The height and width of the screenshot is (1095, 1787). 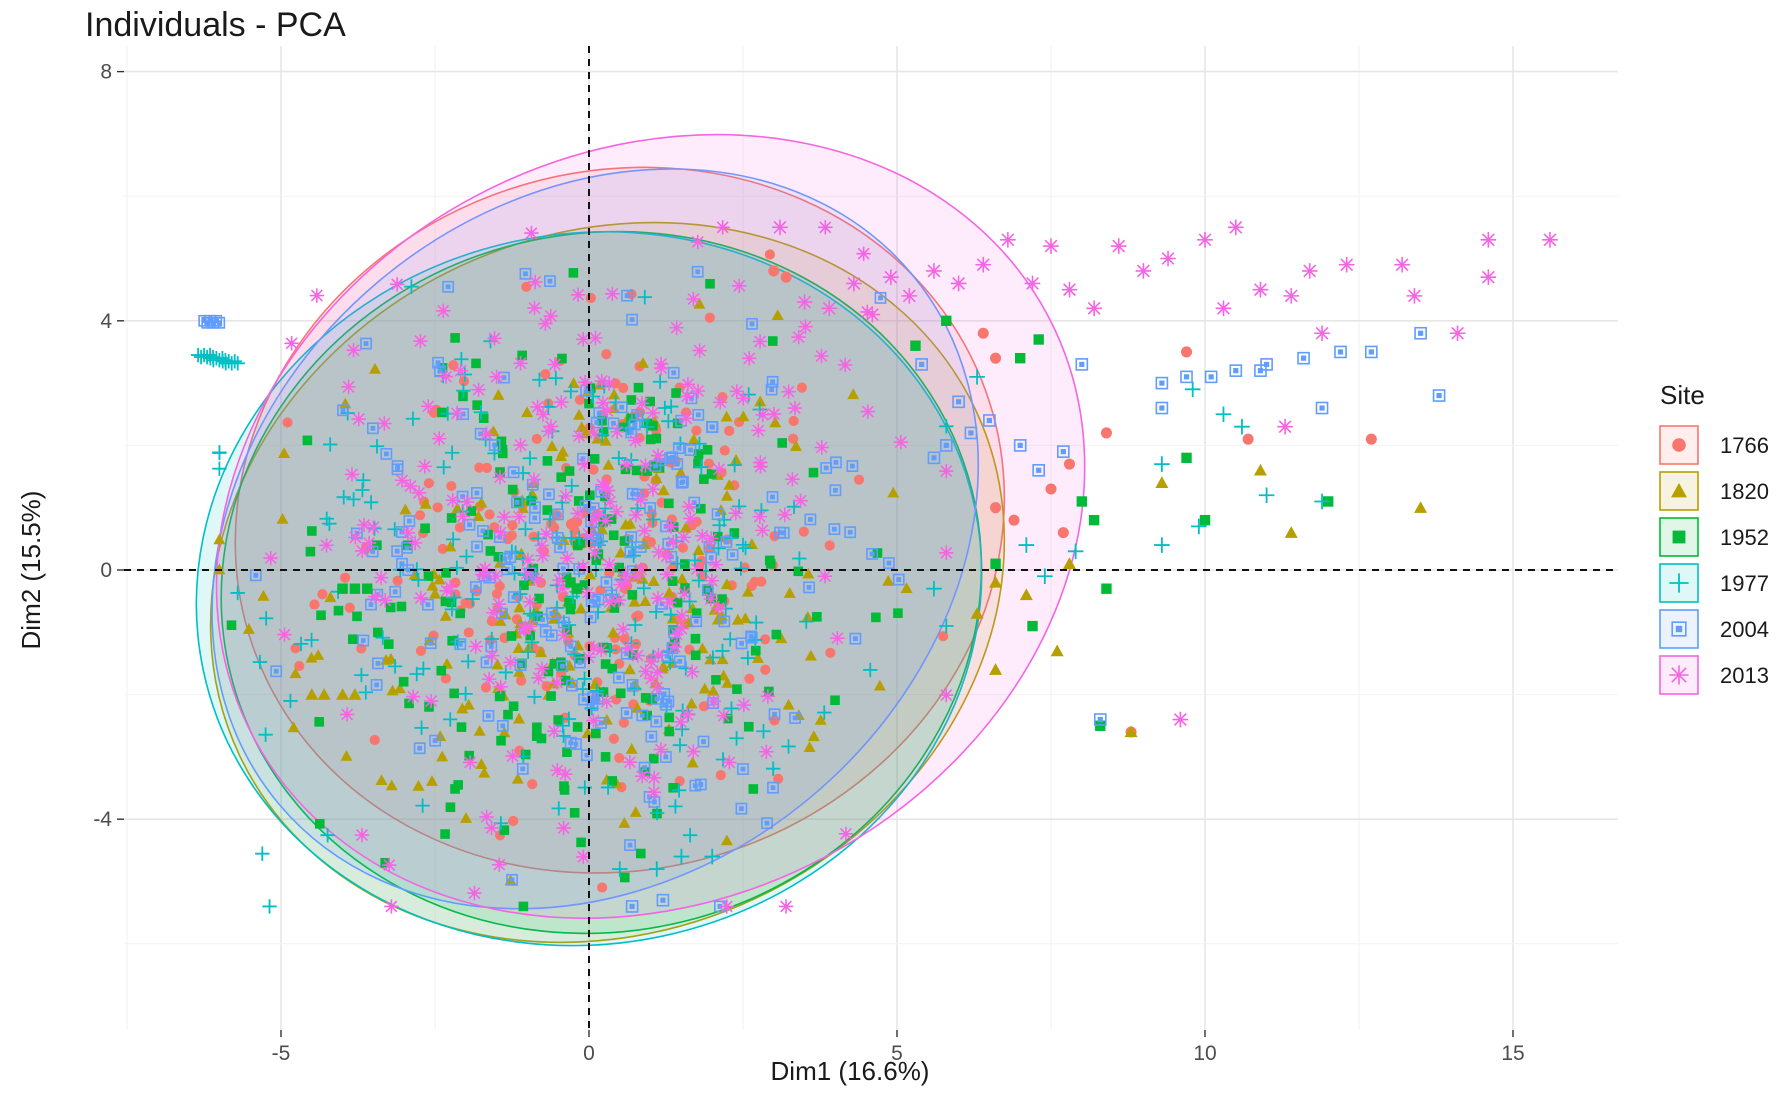 What do you see at coordinates (897, 1053) in the screenshot?
I see `x-tick-label: 5` at bounding box center [897, 1053].